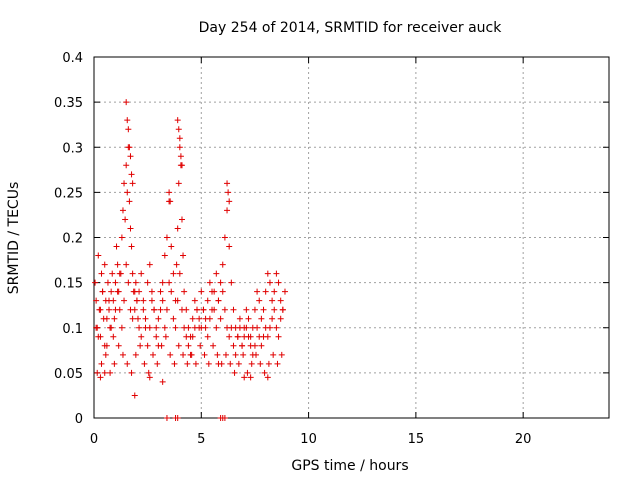 The image size is (640, 480). Describe the element at coordinates (72, 148) in the screenshot. I see `y-tick-label: 0.3` at that location.